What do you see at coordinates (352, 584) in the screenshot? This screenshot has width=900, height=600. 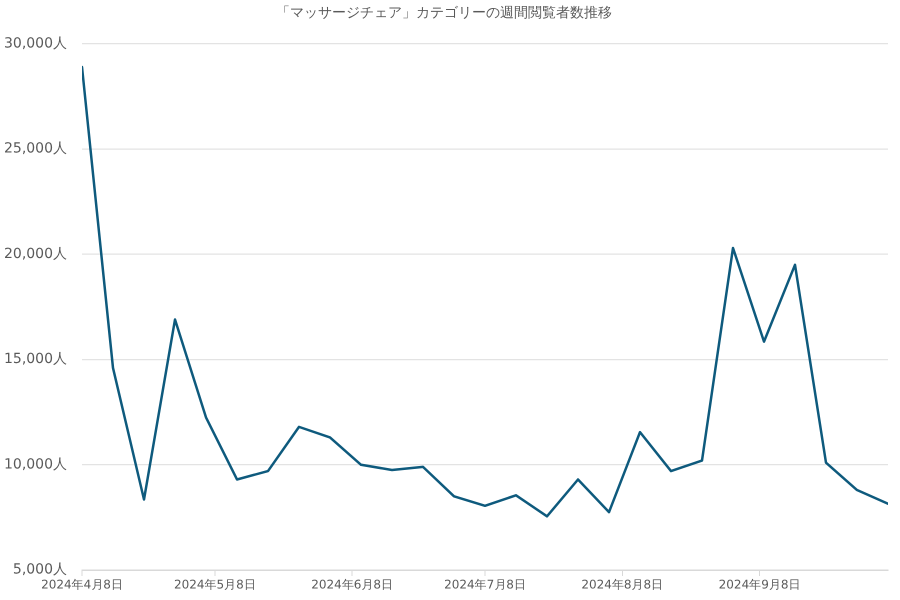 I see `x-tick-label: 2024年6月8日` at bounding box center [352, 584].